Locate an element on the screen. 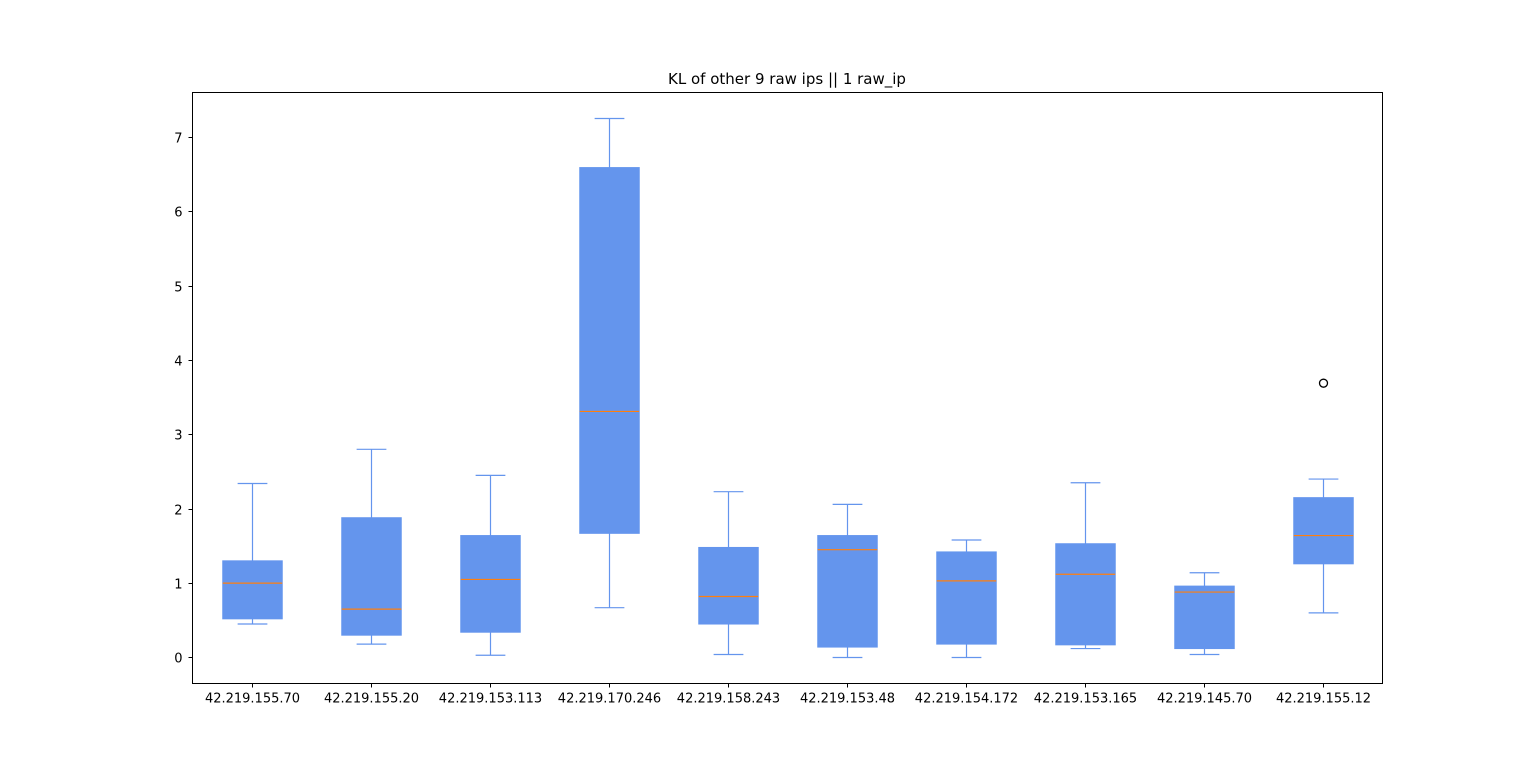 Image resolution: width=1536 pixels, height=767 pixels. x-tick-label: 42.219.153.113 is located at coordinates (490, 699).